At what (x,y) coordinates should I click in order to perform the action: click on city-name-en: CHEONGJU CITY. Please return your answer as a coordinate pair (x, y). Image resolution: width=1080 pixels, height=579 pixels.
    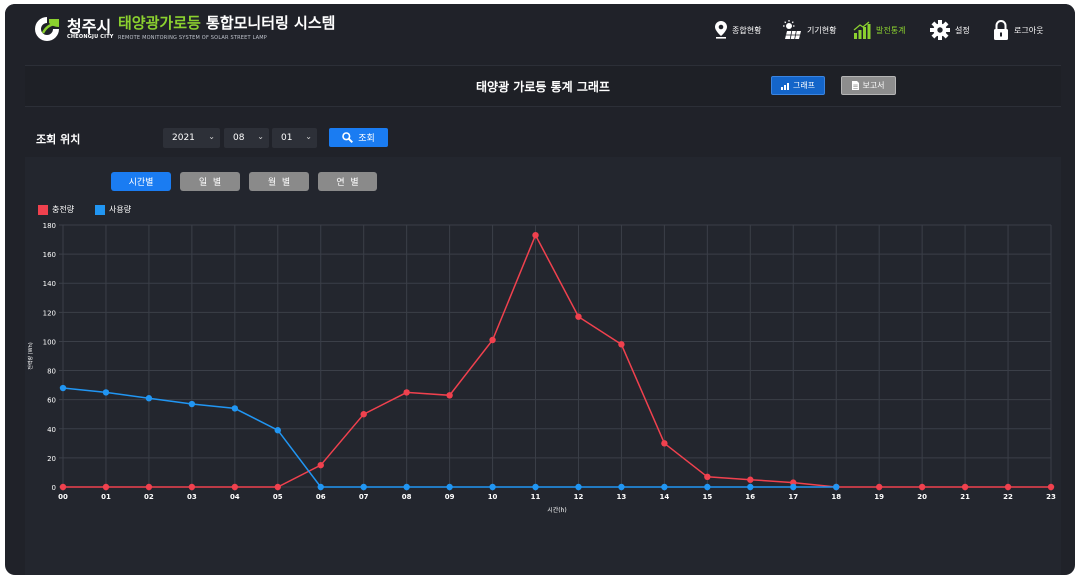
    Looking at the image, I should click on (90, 37).